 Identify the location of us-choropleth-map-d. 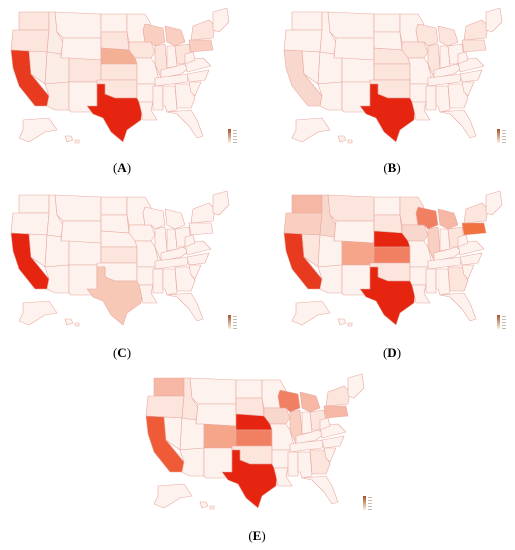
(393, 258).